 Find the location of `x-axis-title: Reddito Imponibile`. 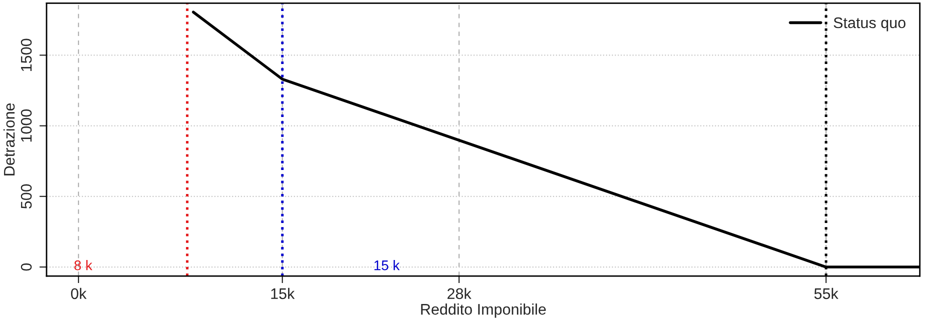

x-axis-title: Reddito Imponibile is located at coordinates (483, 310).